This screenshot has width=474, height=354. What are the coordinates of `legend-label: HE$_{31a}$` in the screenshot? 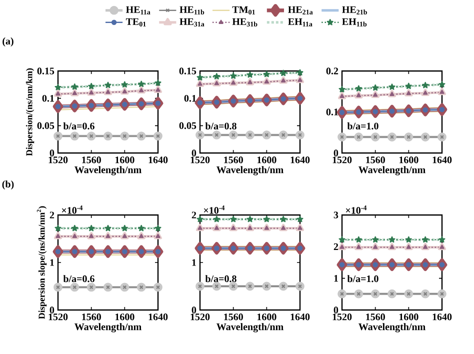 It's located at (192, 22).